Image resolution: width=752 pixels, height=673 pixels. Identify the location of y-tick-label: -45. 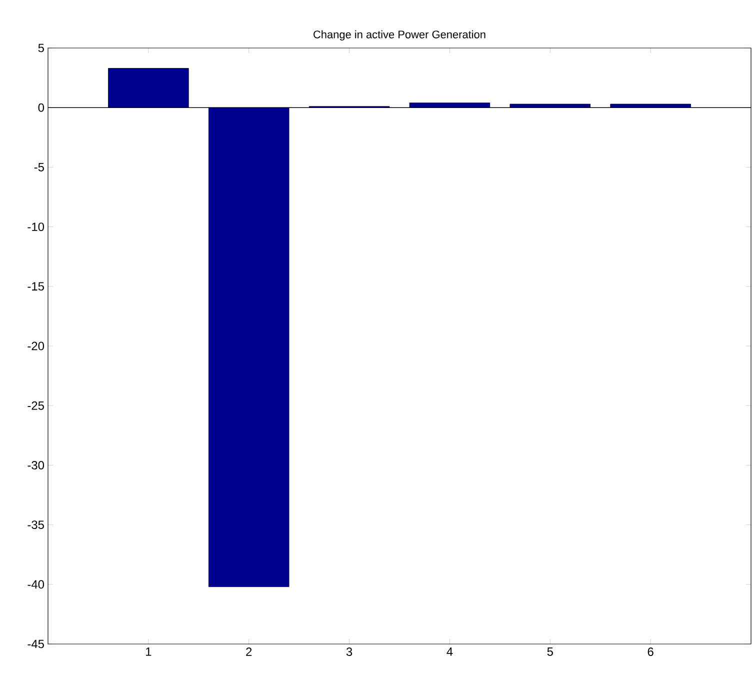
(36, 644).